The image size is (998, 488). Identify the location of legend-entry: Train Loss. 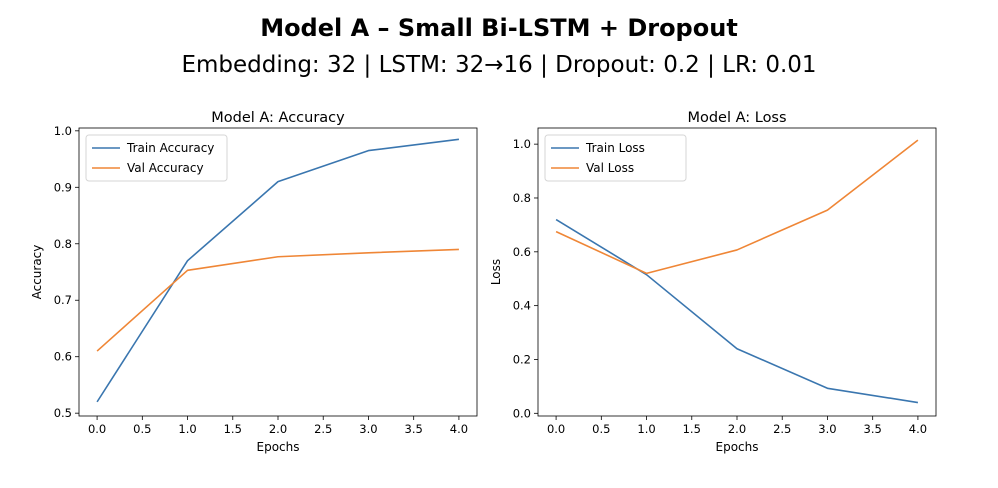
(615, 148).